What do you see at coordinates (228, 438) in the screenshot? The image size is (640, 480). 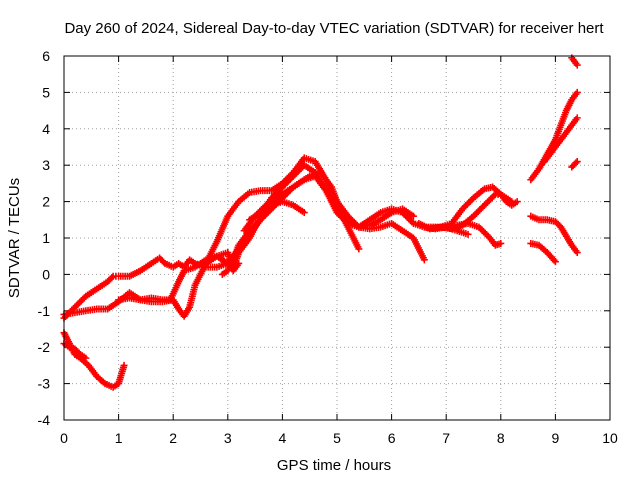 I see `x-tick-label: 3` at bounding box center [228, 438].